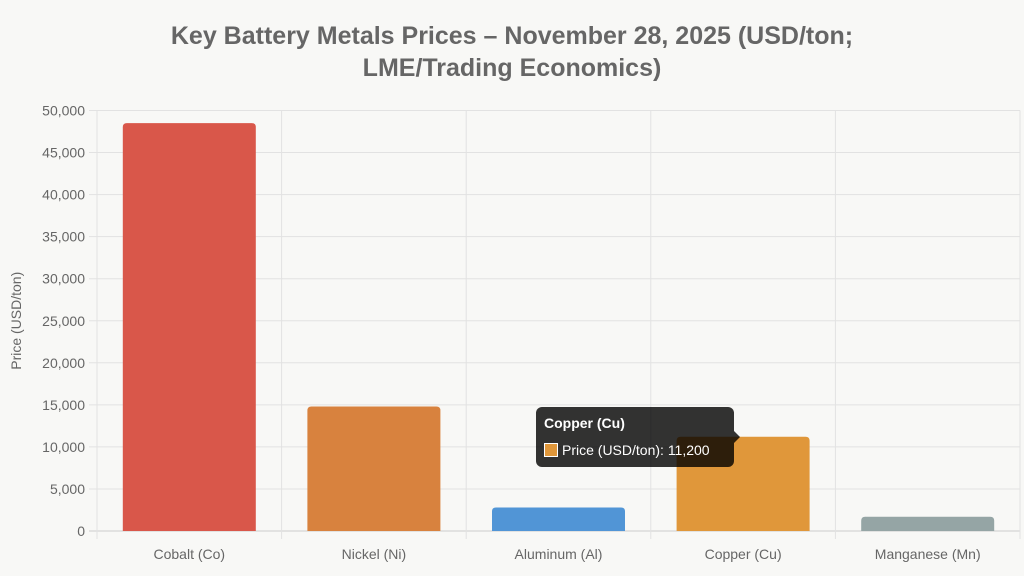 This screenshot has width=1024, height=576. What do you see at coordinates (928, 554) in the screenshot?
I see `x-tick-label: Manganese (Mn)` at bounding box center [928, 554].